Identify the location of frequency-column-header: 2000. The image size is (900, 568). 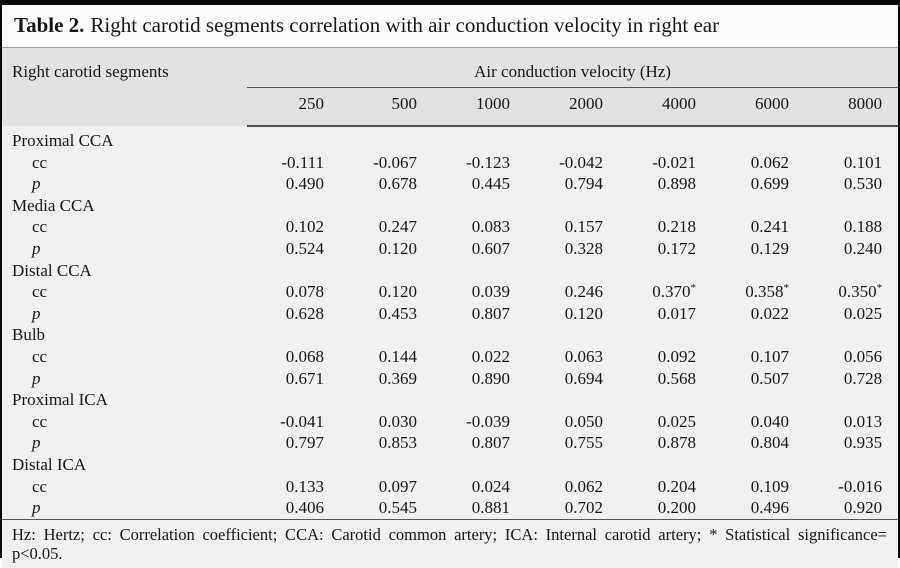
(572, 107).